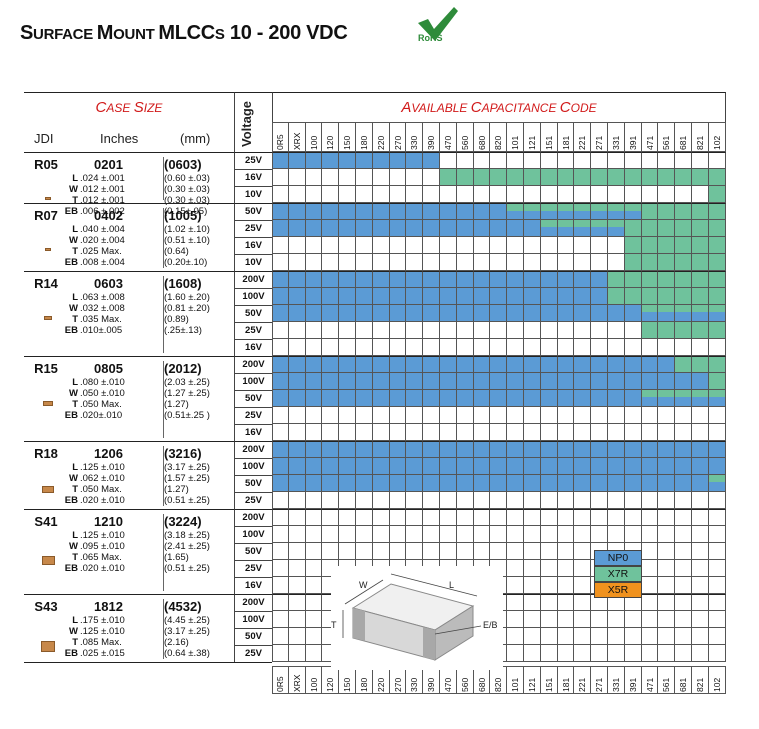 This screenshot has width=759, height=729. Describe the element at coordinates (253, 534) in the screenshot. I see `voltage-cell: 100V` at that location.